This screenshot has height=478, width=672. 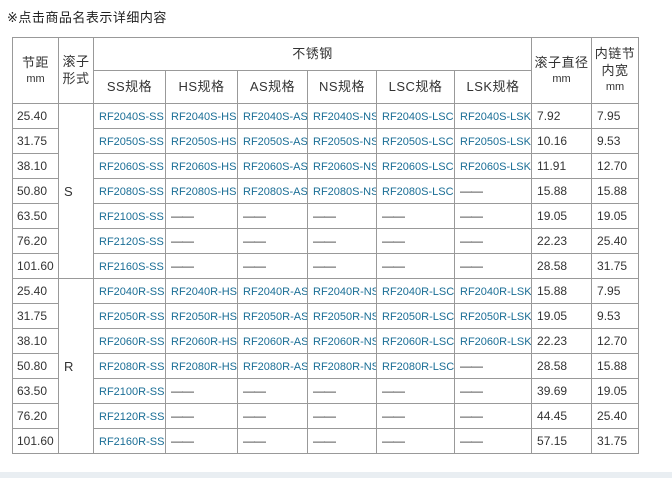 I want to click on product-link: RF2050R-LSC, so click(x=418, y=317).